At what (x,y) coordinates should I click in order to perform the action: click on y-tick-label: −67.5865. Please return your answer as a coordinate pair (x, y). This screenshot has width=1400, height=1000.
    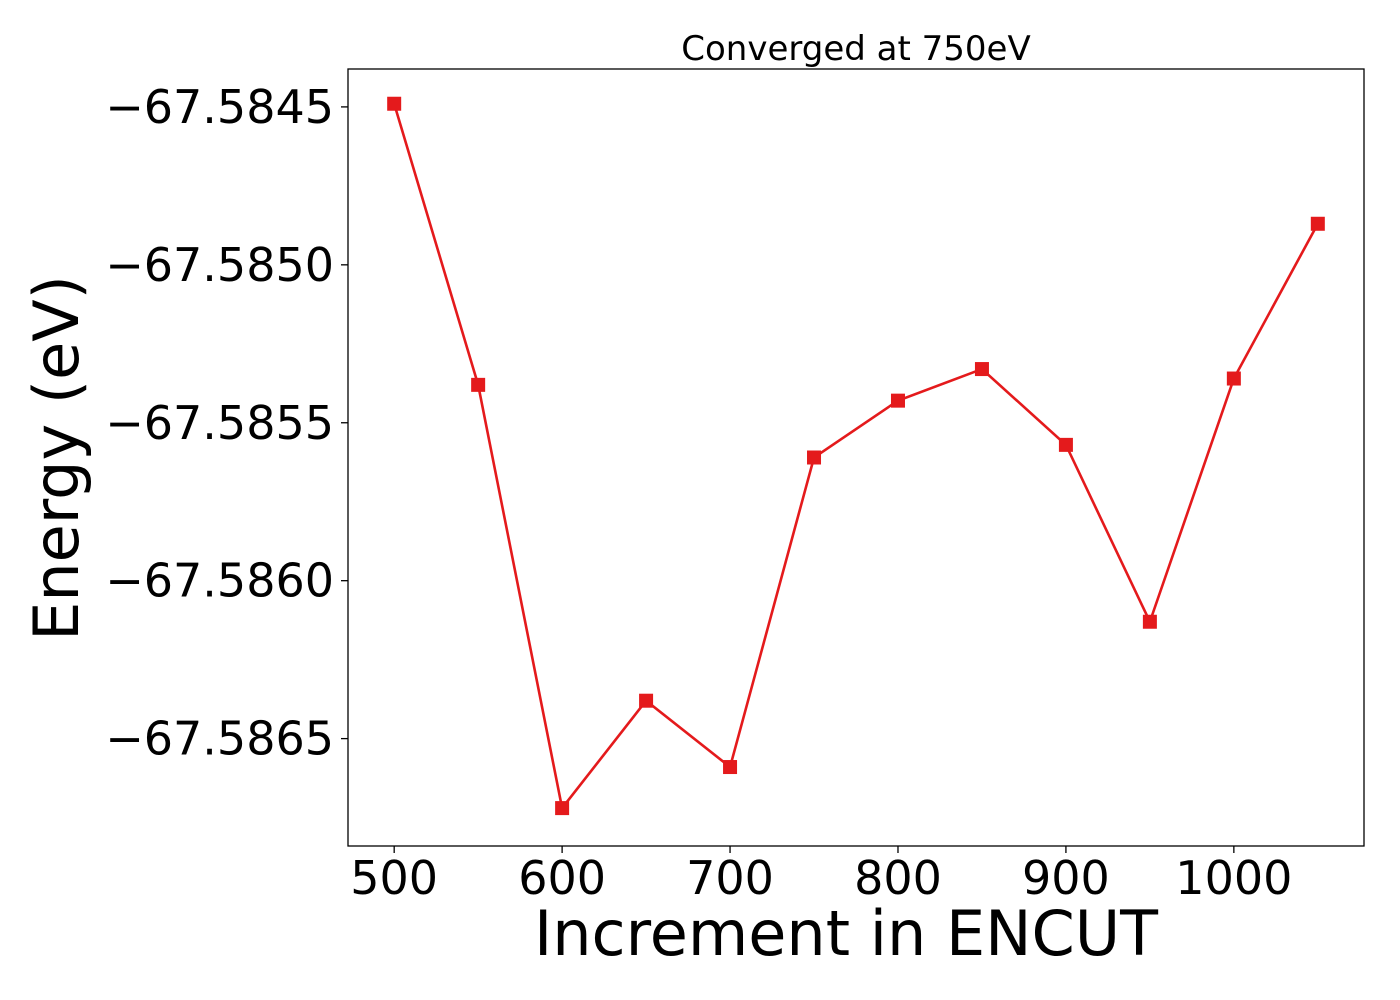
    Looking at the image, I should click on (219, 739).